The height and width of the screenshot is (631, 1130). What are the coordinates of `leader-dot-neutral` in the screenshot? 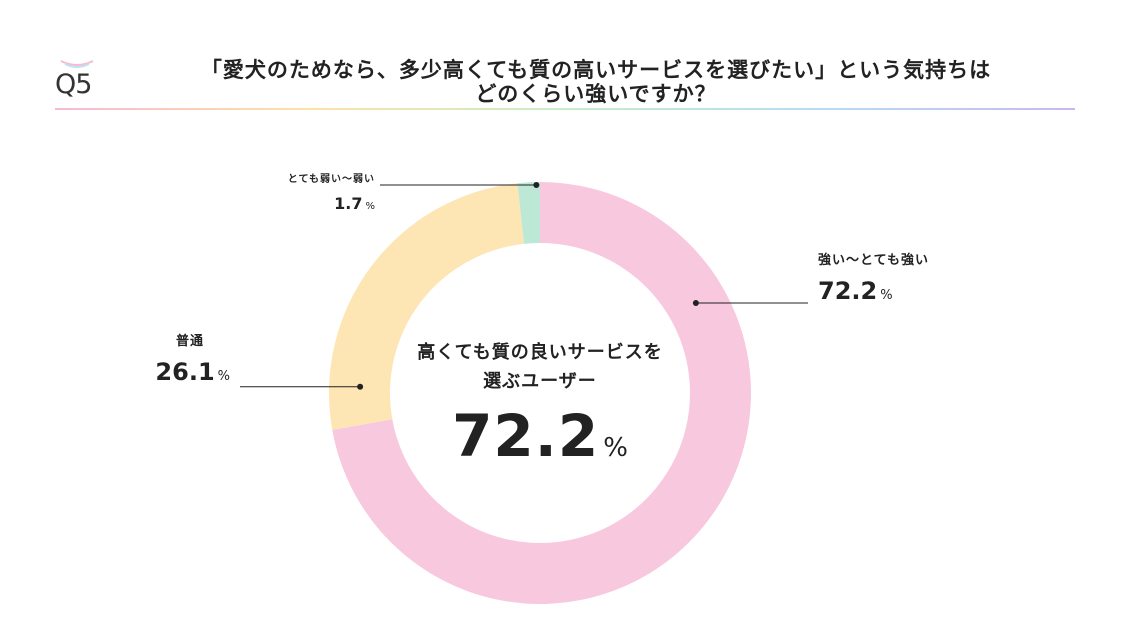 It's located at (360, 386).